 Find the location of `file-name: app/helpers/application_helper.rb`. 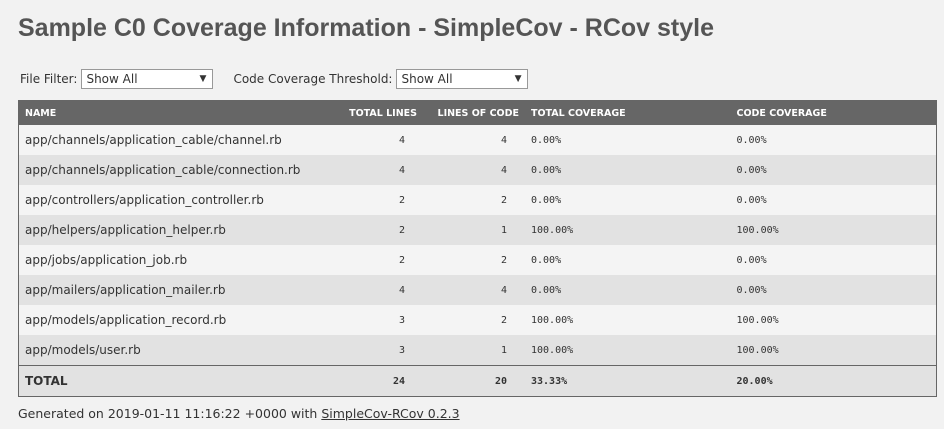

file-name: app/helpers/application_helper.rb is located at coordinates (169, 230).